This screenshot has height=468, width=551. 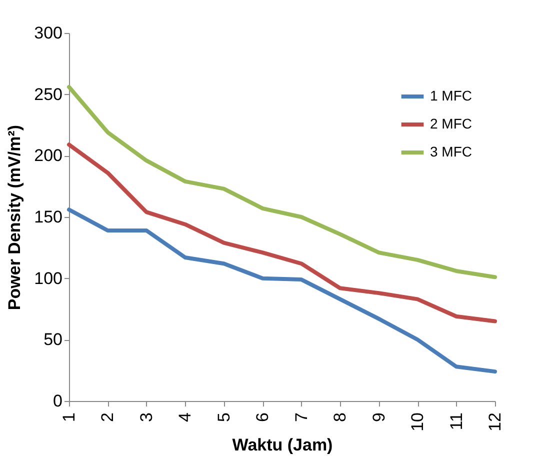 What do you see at coordinates (495, 422) in the screenshot?
I see `x-tick-label: 12` at bounding box center [495, 422].